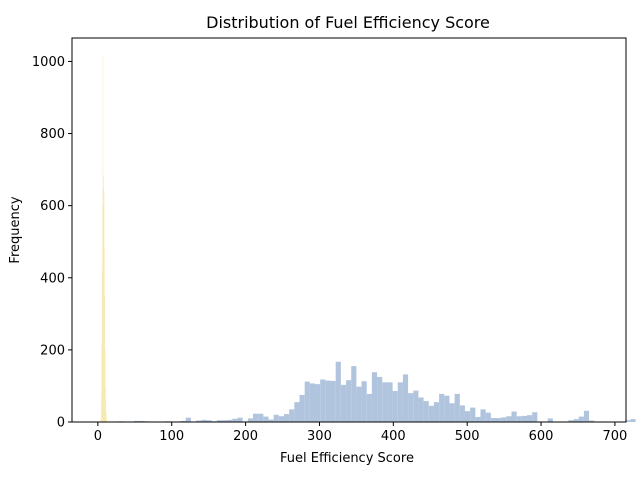 The width and height of the screenshot is (640, 480). What do you see at coordinates (245, 436) in the screenshot?
I see `x-tick-label: 200` at bounding box center [245, 436].